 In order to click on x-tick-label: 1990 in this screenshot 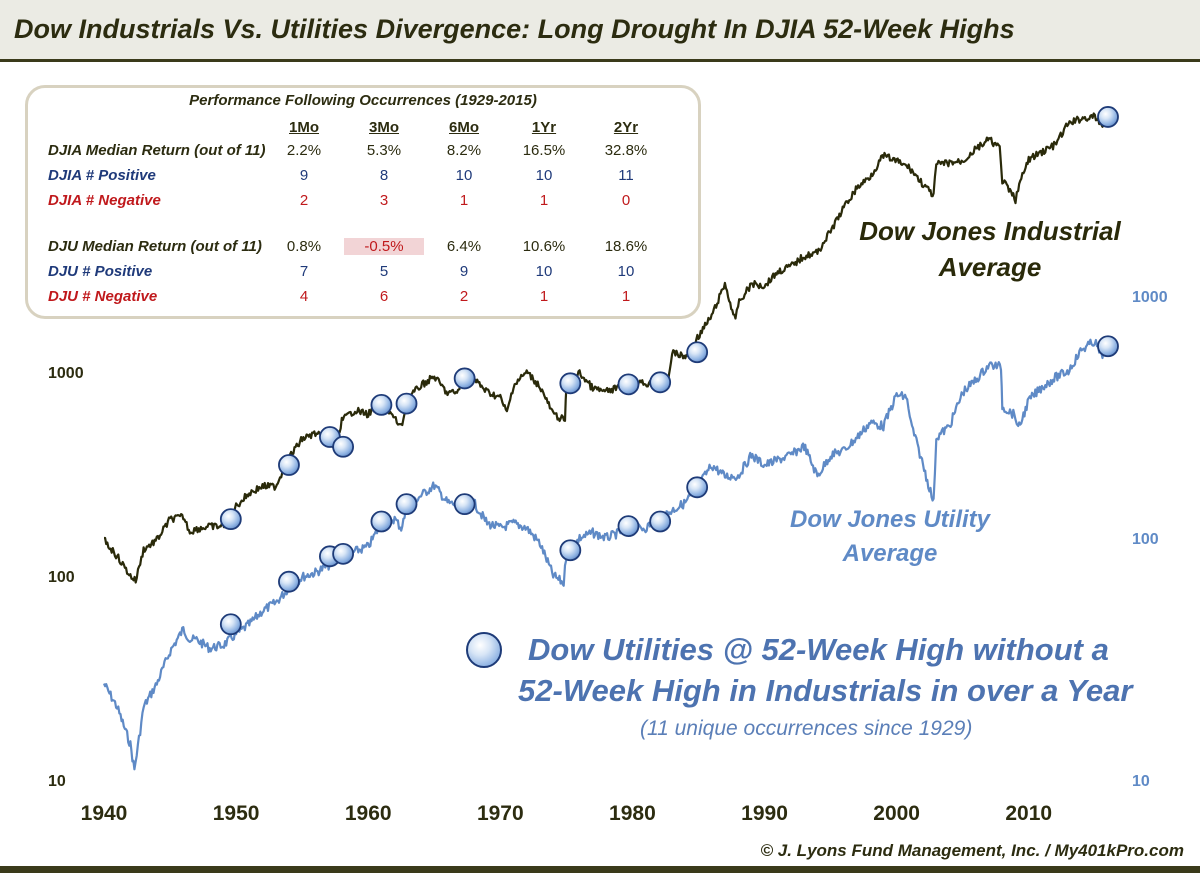, I will do `click(764, 813)`.